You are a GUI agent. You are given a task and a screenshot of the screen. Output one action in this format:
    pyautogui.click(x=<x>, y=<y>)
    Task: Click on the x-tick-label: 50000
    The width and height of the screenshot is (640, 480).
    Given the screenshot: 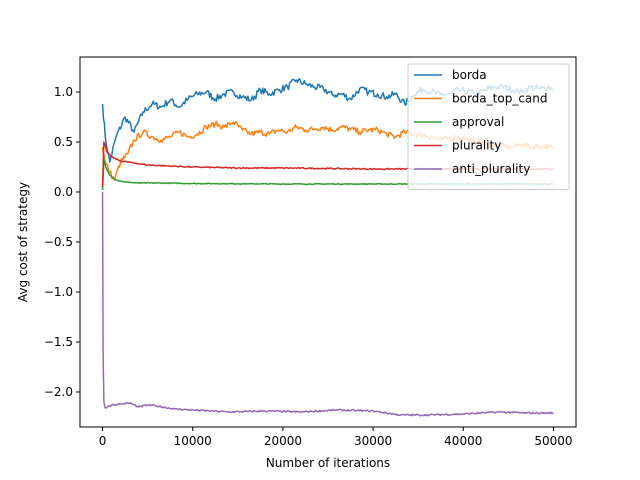 What is the action you would take?
    pyautogui.click(x=553, y=441)
    